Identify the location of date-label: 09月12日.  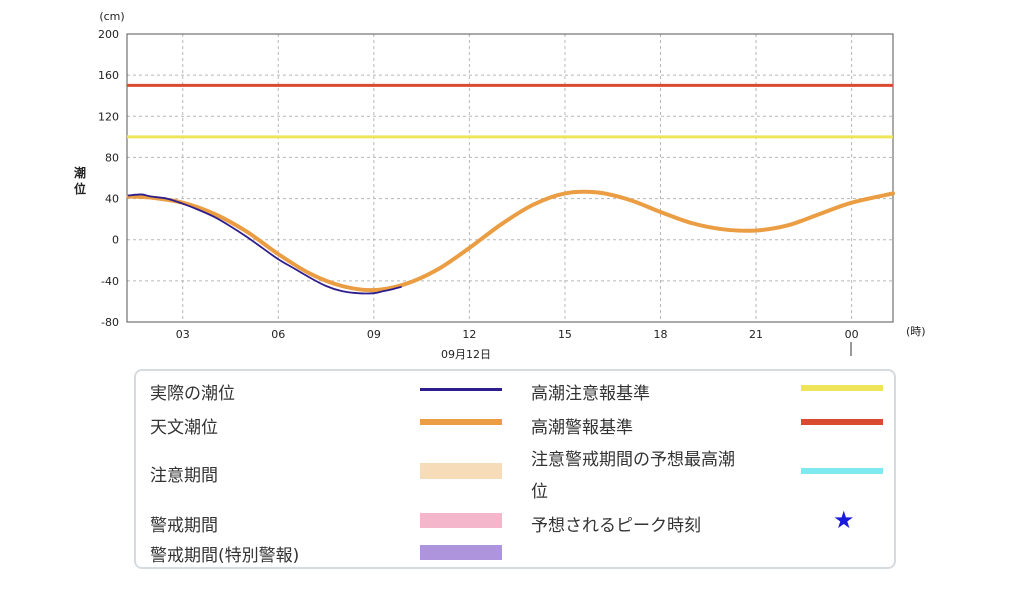
(466, 354).